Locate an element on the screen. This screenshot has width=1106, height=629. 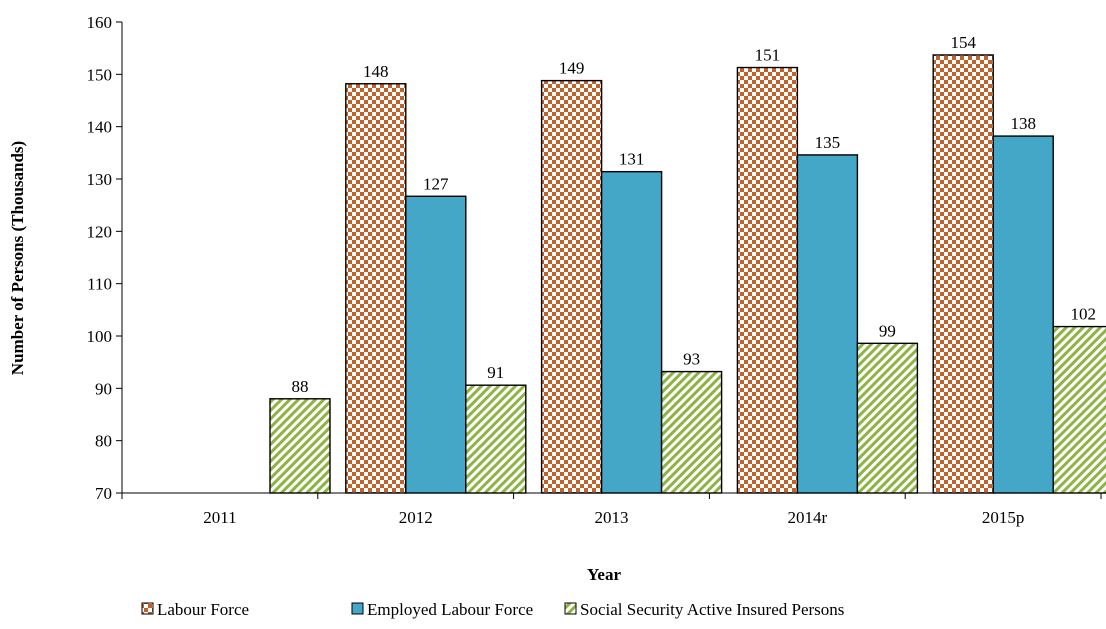
data-label: 148 is located at coordinates (376, 71).